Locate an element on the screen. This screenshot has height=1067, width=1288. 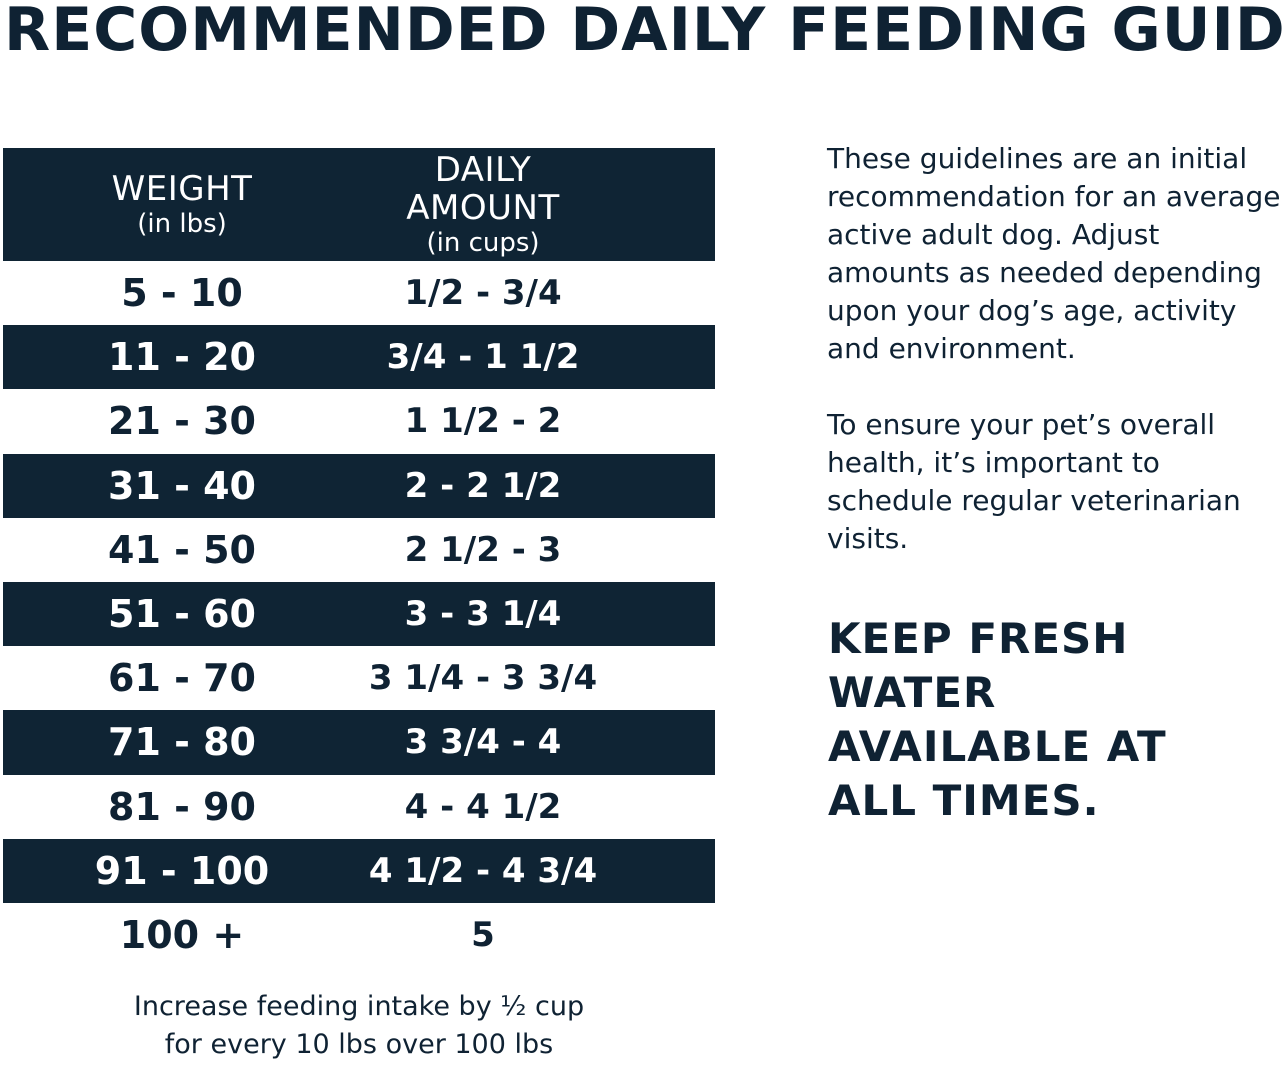
footnote-line-1: Increase feeding intake by ½ cup is located at coordinates (359, 1006).